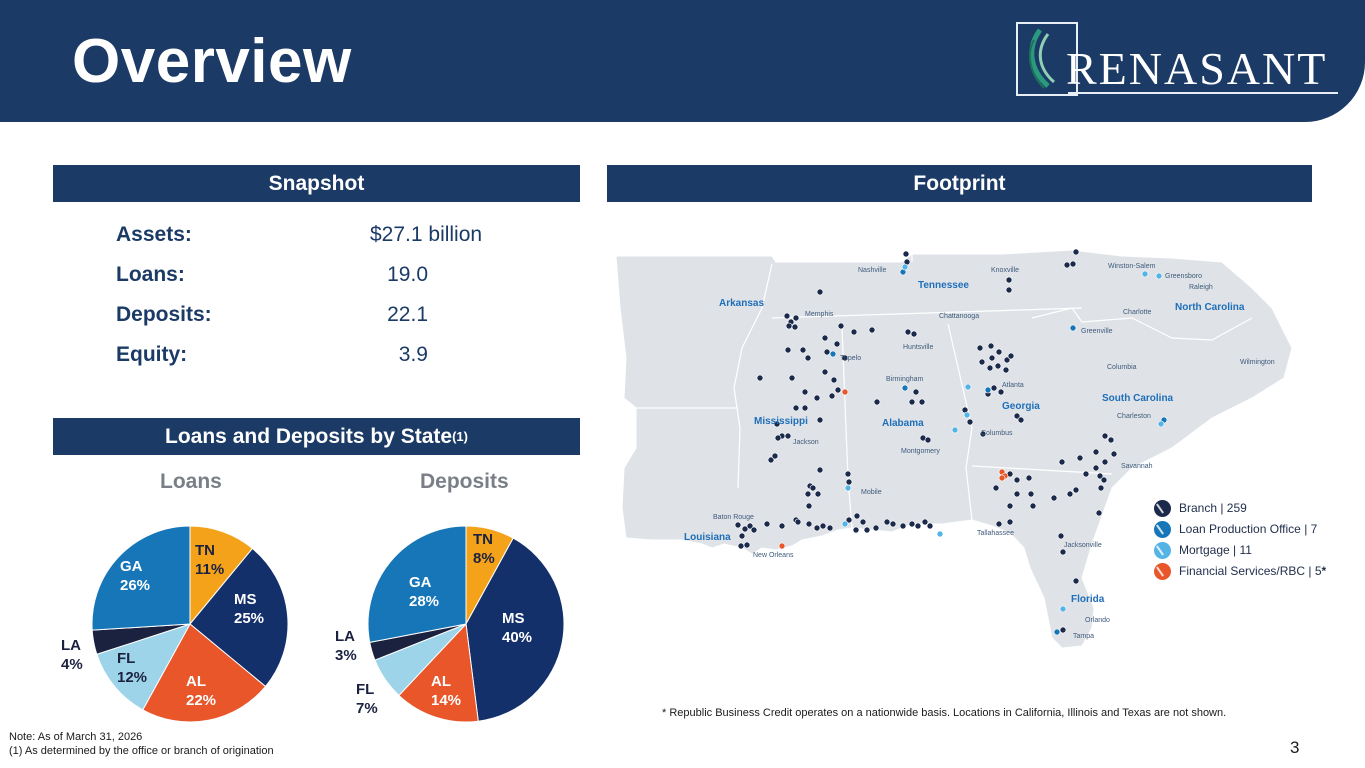 The height and width of the screenshot is (768, 1365). Describe the element at coordinates (1183, 276) in the screenshot. I see `city-greensboro: Greensboro` at that location.